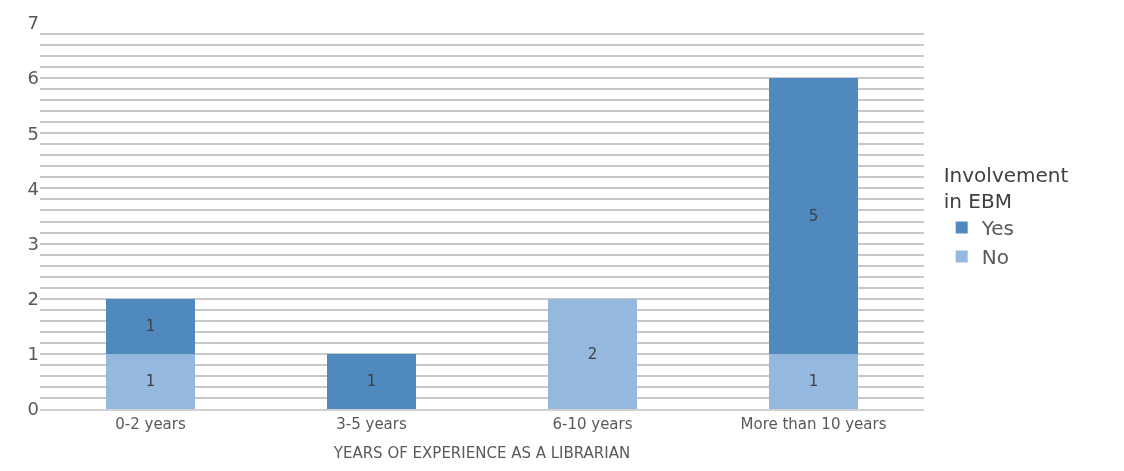 The width and height of the screenshot is (1124, 471). What do you see at coordinates (33, 78) in the screenshot?
I see `y-tick-label: 6` at bounding box center [33, 78].